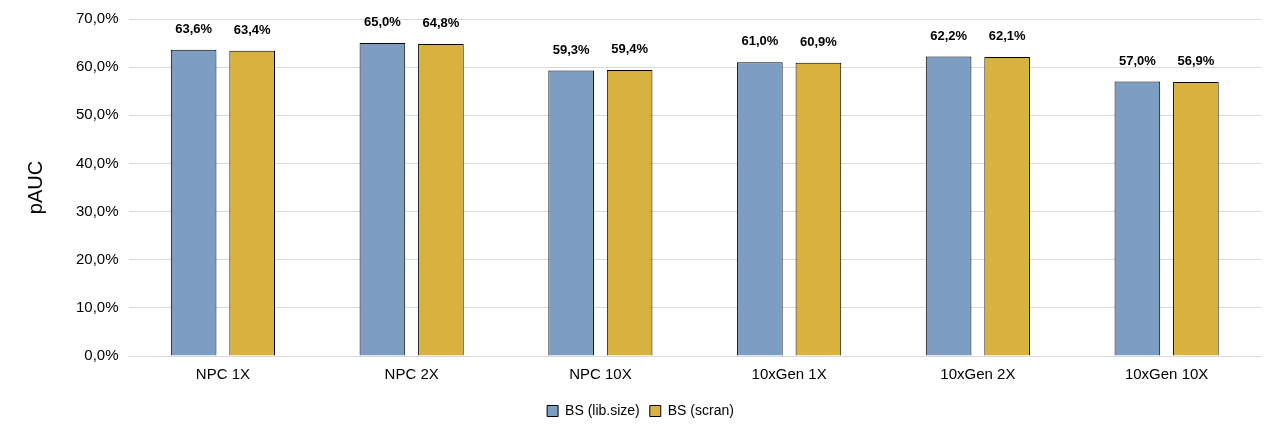 This screenshot has height=433, width=1271. What do you see at coordinates (34, 187) in the screenshot?
I see `y-axis-title: pAUC` at bounding box center [34, 187].